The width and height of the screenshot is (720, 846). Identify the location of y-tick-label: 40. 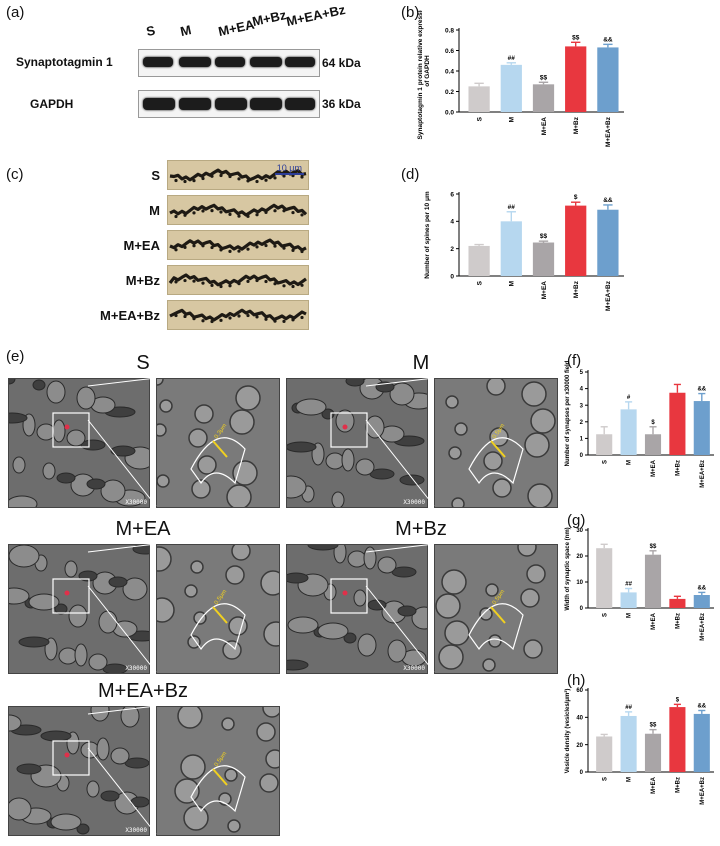
(579, 718).